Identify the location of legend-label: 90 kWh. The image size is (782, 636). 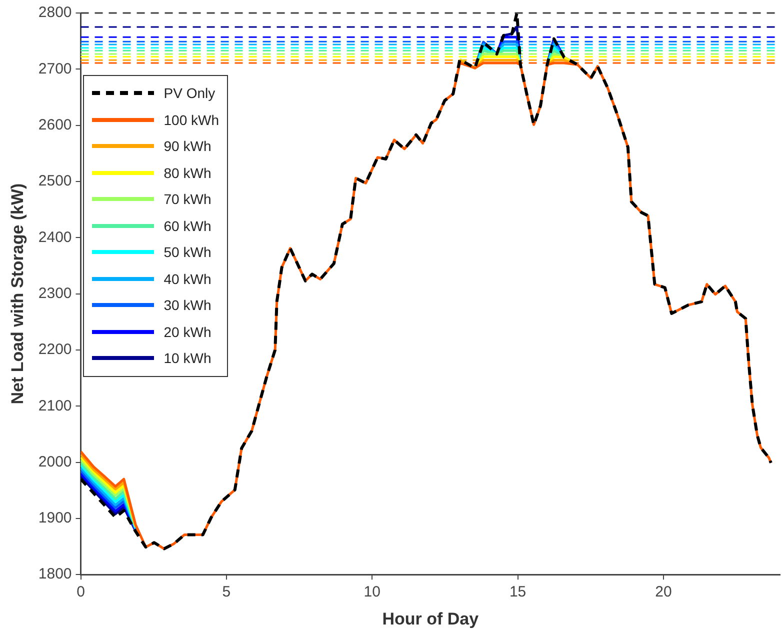
(188, 146).